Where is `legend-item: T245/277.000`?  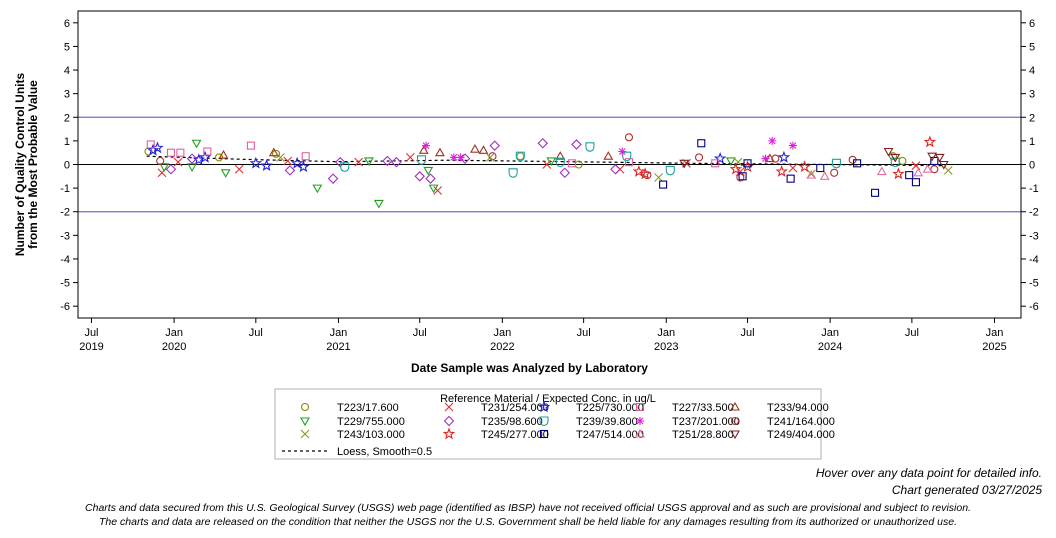 legend-item: T245/277.000 is located at coordinates (495, 434).